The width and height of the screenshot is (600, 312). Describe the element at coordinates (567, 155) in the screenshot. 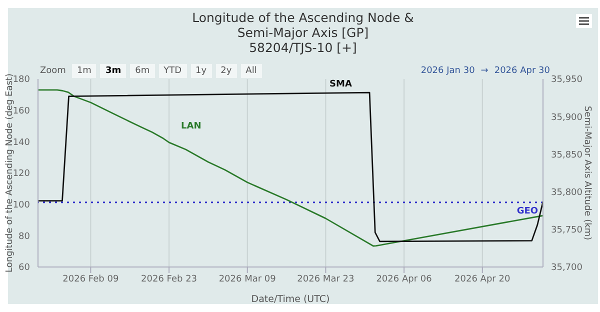

I see `y2-tick-label: 35,850` at that location.